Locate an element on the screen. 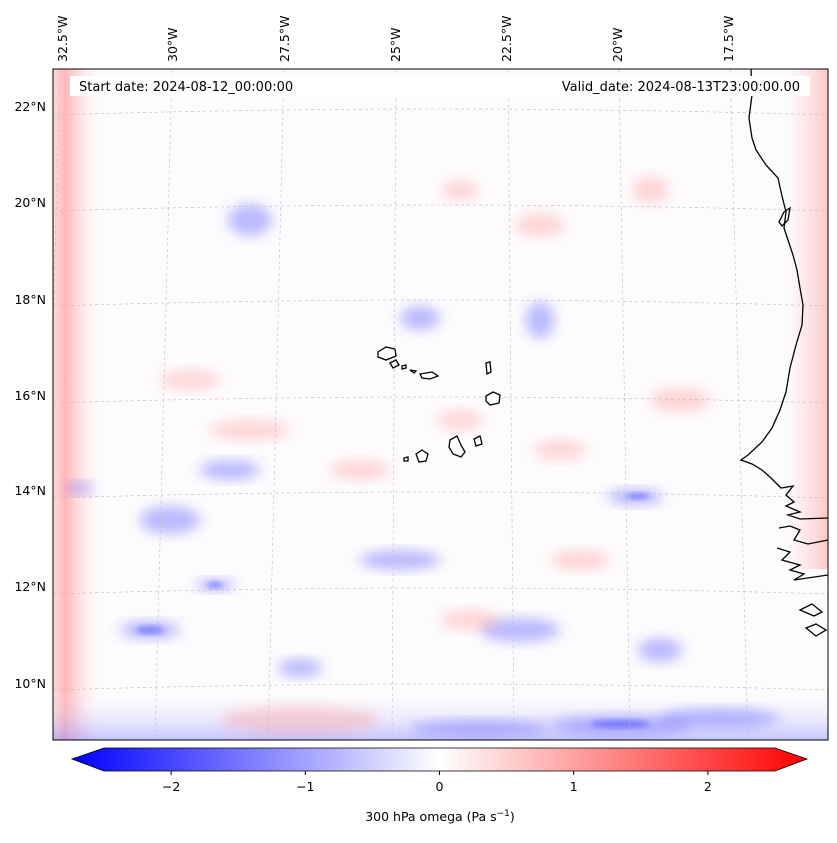 The width and height of the screenshot is (837, 843). lat-label-18n: 18°N is located at coordinates (30, 299).